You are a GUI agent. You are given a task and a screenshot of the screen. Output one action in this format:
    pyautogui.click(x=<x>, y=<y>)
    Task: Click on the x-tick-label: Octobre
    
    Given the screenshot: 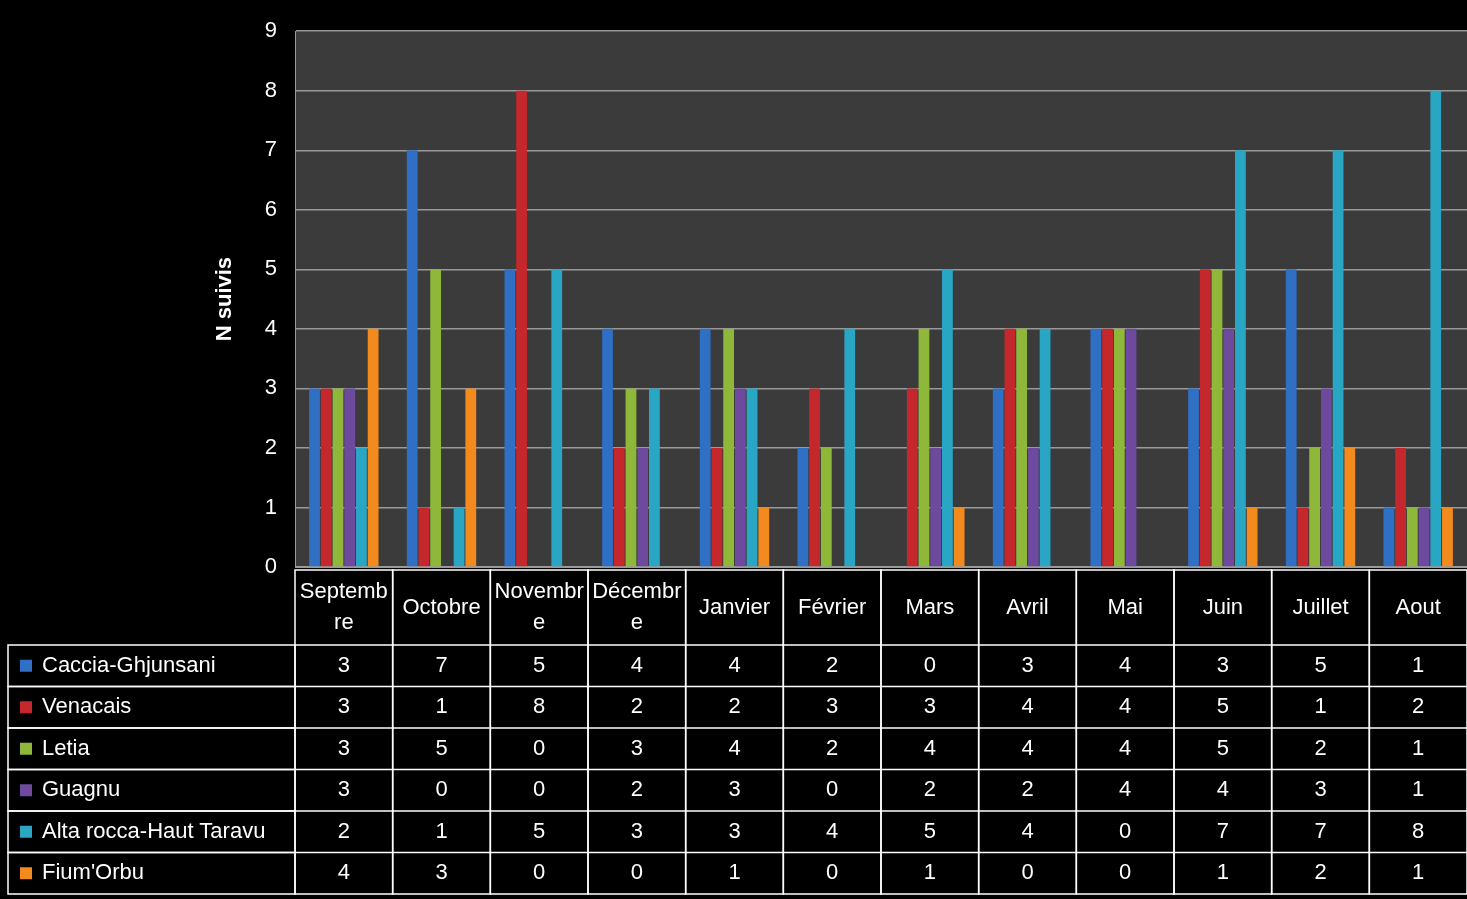 What is the action you would take?
    pyautogui.click(x=441, y=606)
    